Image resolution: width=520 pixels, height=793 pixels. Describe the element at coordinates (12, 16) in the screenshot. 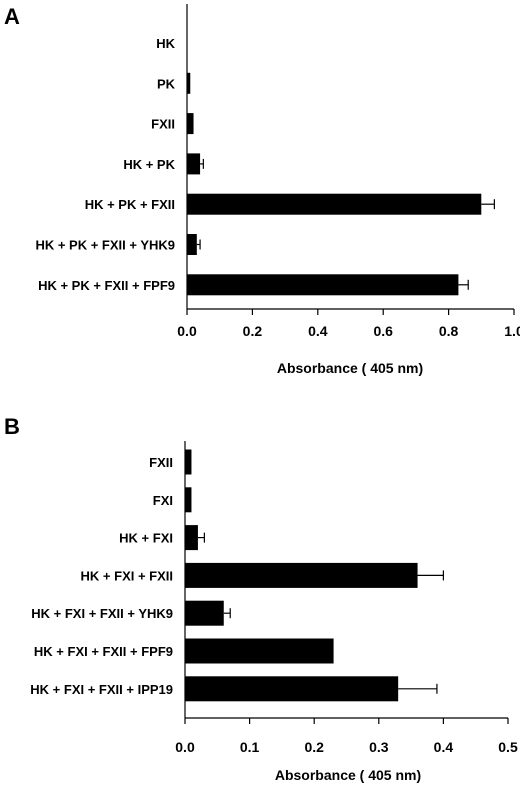

I see `panel-letter-a: A` at that location.